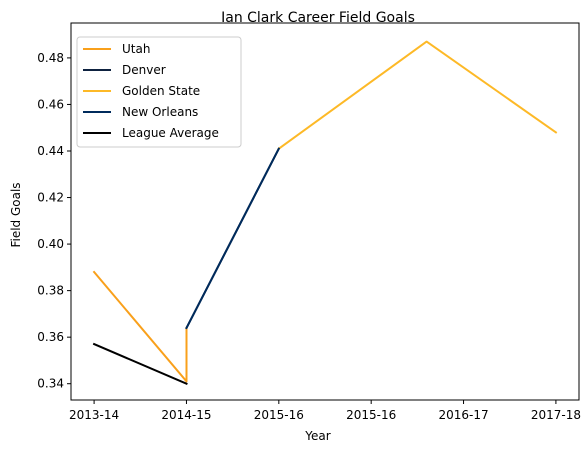 The image size is (582, 453). Describe the element at coordinates (50, 384) in the screenshot. I see `y-tick-label: 0.34` at that location.